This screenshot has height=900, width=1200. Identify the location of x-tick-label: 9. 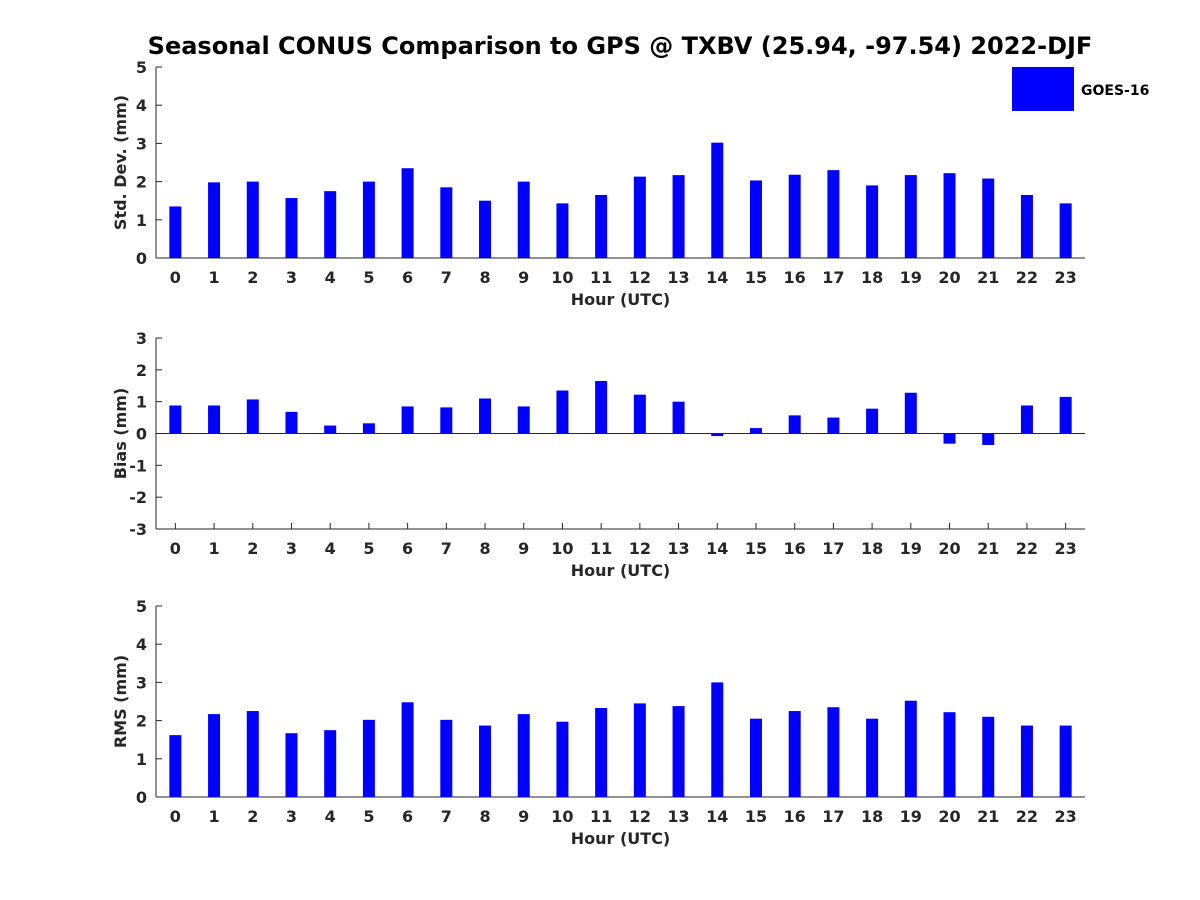
(523, 277).